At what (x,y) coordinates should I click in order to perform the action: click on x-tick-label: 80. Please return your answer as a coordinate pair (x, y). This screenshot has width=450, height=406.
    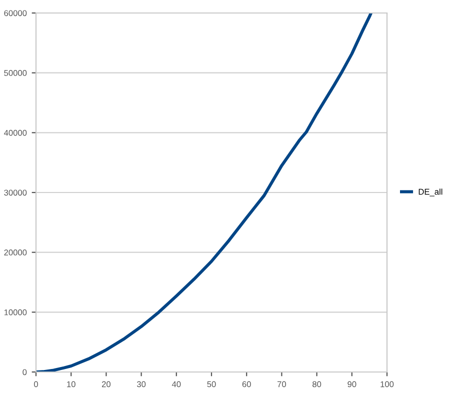
    Looking at the image, I should click on (317, 384).